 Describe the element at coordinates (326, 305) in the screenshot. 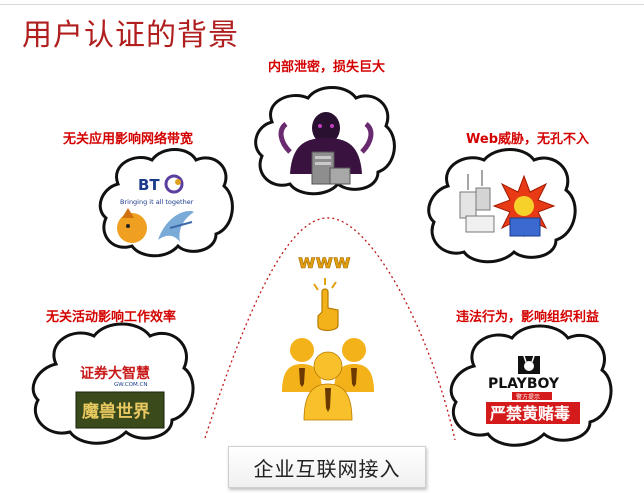

I see `pointing-finger-icon` at that location.